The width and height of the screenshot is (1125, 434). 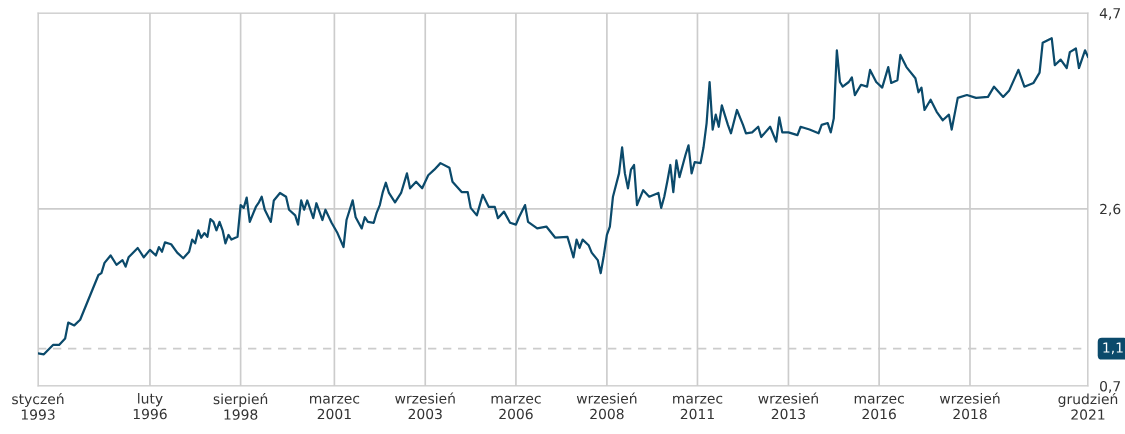 What do you see at coordinates (969, 406) in the screenshot?
I see `x-tick-label: wrzesień 2018` at bounding box center [969, 406].